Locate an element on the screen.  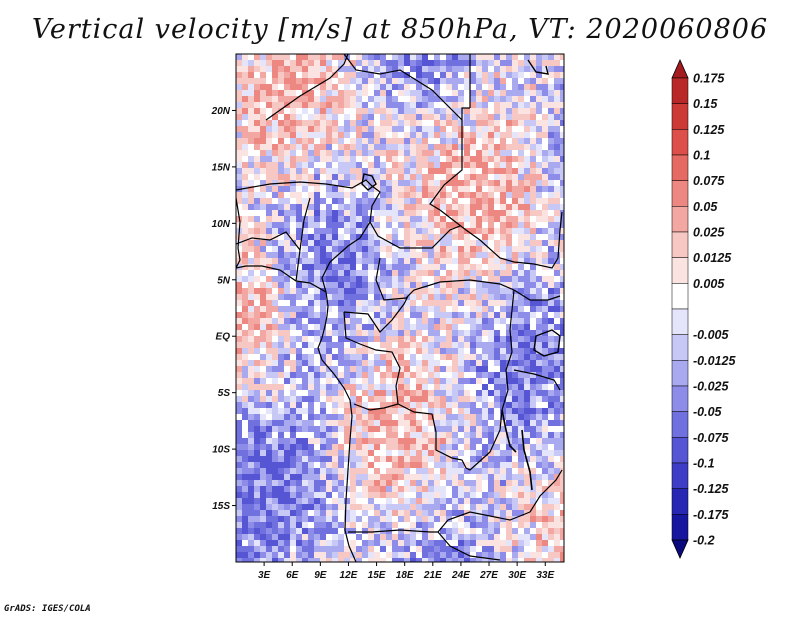
lake-victoria is located at coordinates (547, 343).